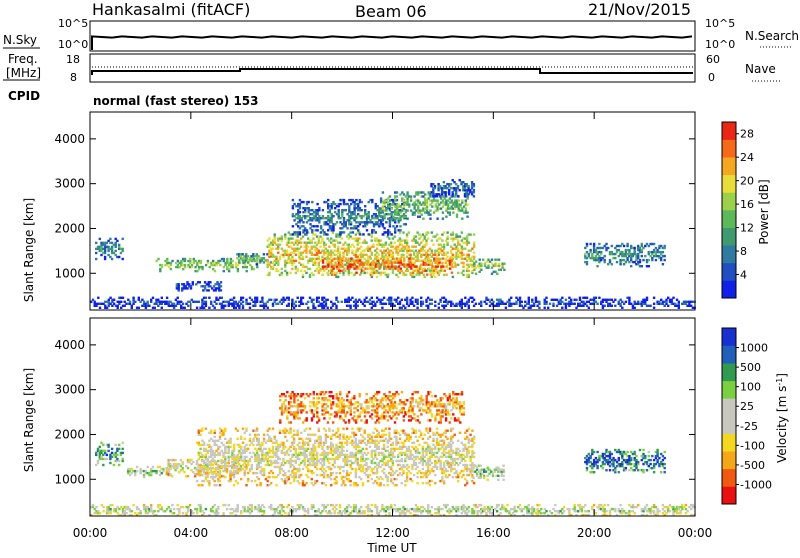 This screenshot has height=558, width=800. What do you see at coordinates (711, 77) in the screenshot?
I see `freq-right-tick-bottom: 0` at bounding box center [711, 77].